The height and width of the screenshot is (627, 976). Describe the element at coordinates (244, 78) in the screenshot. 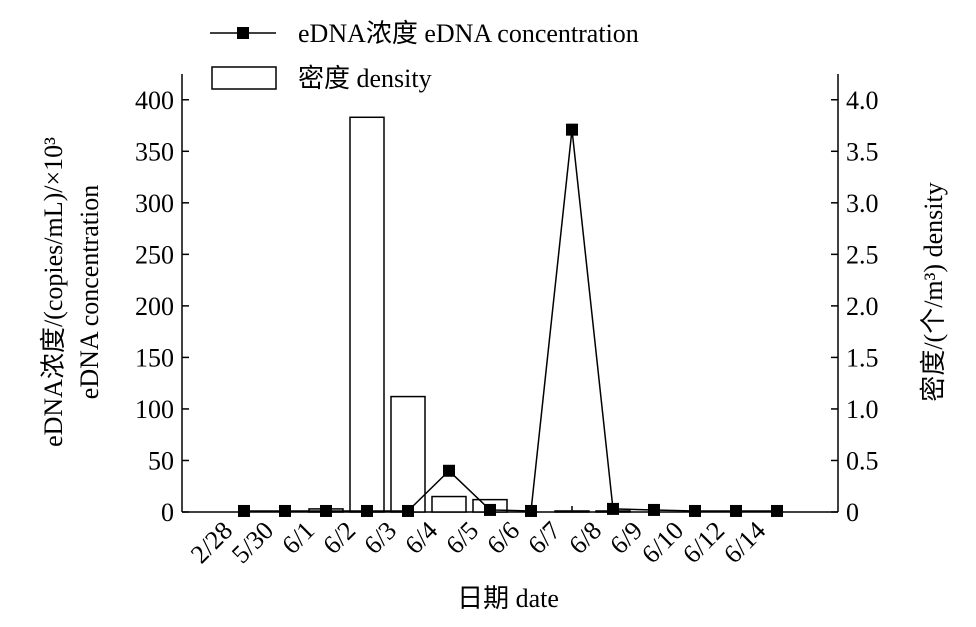

I see `legend-swatch` at that location.